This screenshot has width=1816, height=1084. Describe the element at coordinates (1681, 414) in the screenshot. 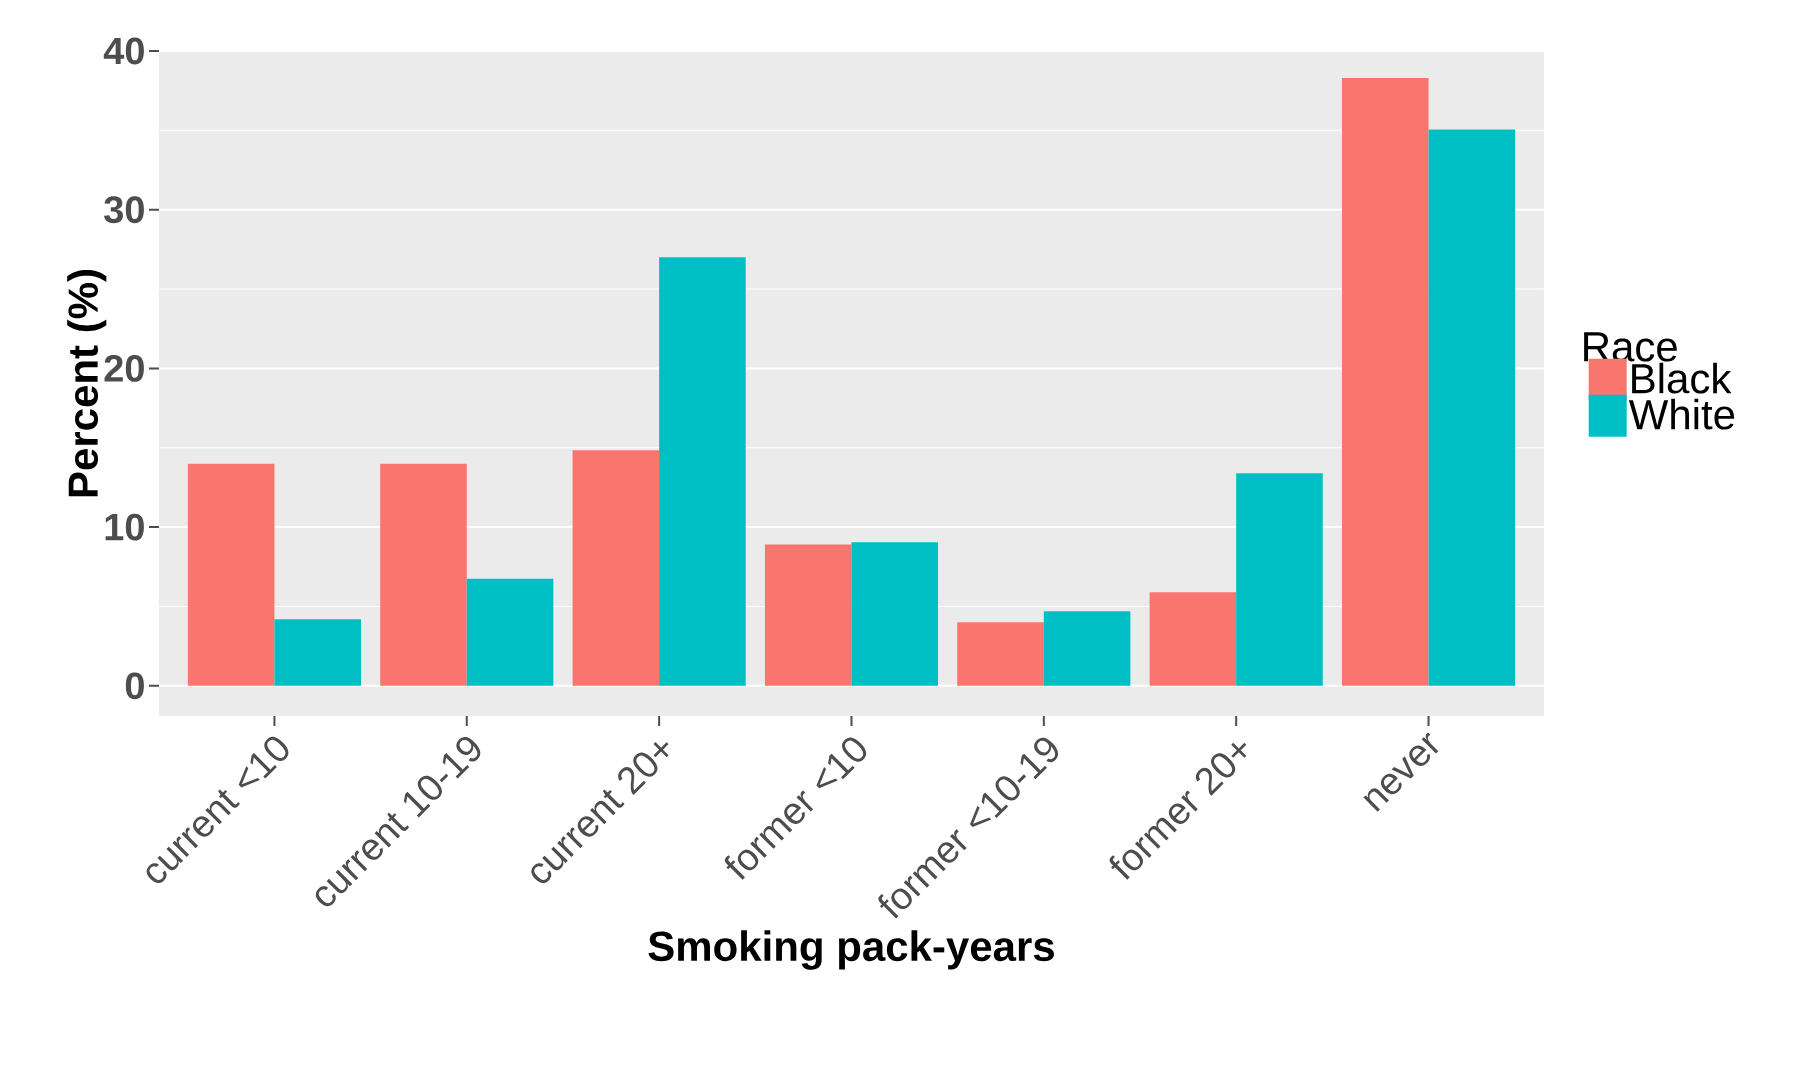

I see `legend-label: White` at that location.